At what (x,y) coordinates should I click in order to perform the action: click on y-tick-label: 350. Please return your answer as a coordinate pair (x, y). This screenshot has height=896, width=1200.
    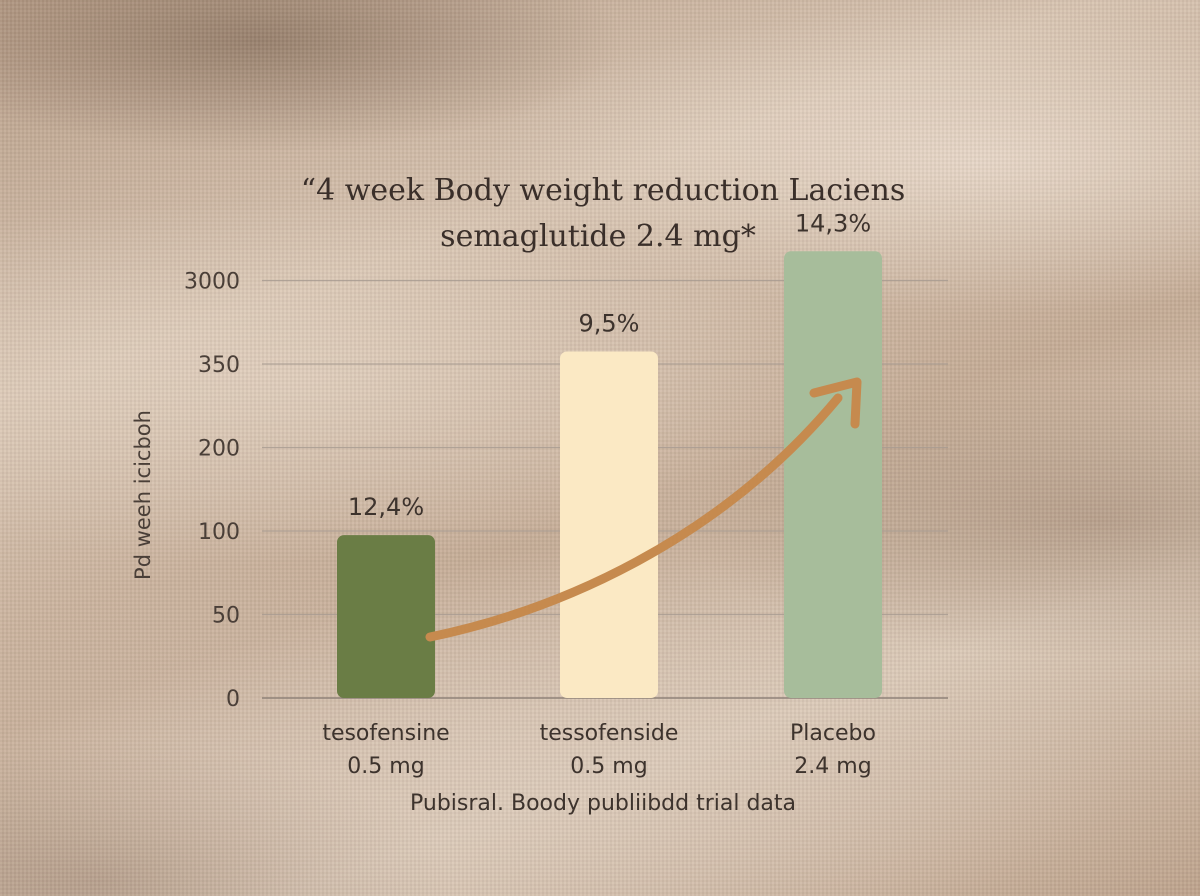
    Looking at the image, I should click on (219, 365).